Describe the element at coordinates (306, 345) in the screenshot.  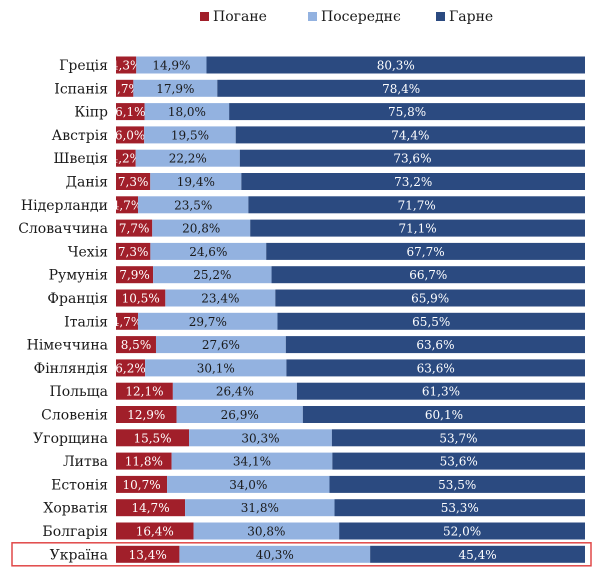
I see `bar-row: Німеччина 8,5% 27,6% 63,6%` at that location.